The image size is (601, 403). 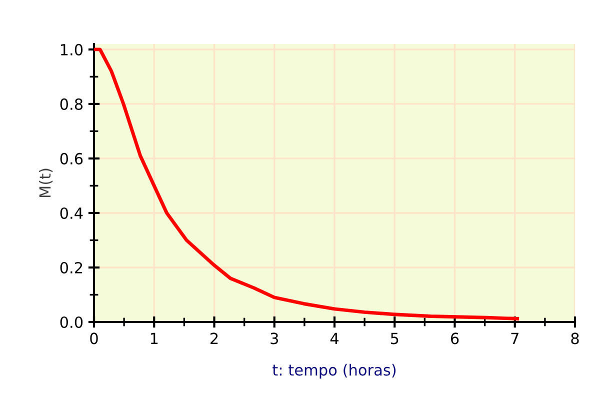 I want to click on y-tick-label: 0.2, so click(x=71, y=268).